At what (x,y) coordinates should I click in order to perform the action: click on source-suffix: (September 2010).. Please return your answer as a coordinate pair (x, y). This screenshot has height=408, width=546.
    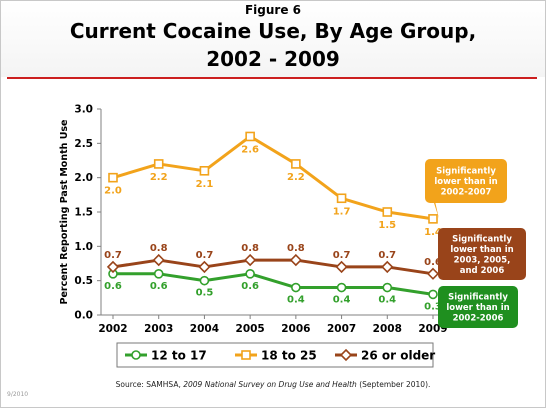
    Looking at the image, I should click on (393, 384).